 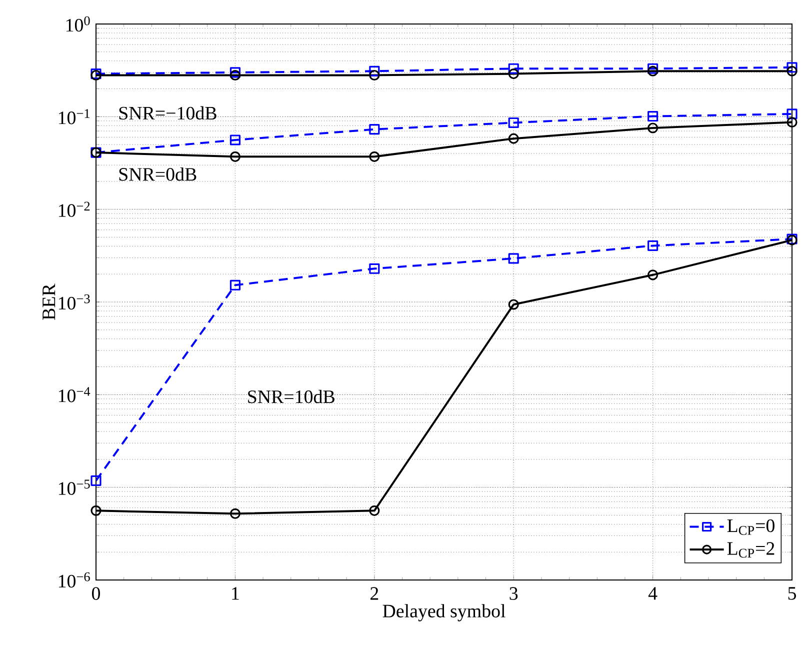 I want to click on y-tick-label: 10$^{−6}$, so click(x=74, y=580).